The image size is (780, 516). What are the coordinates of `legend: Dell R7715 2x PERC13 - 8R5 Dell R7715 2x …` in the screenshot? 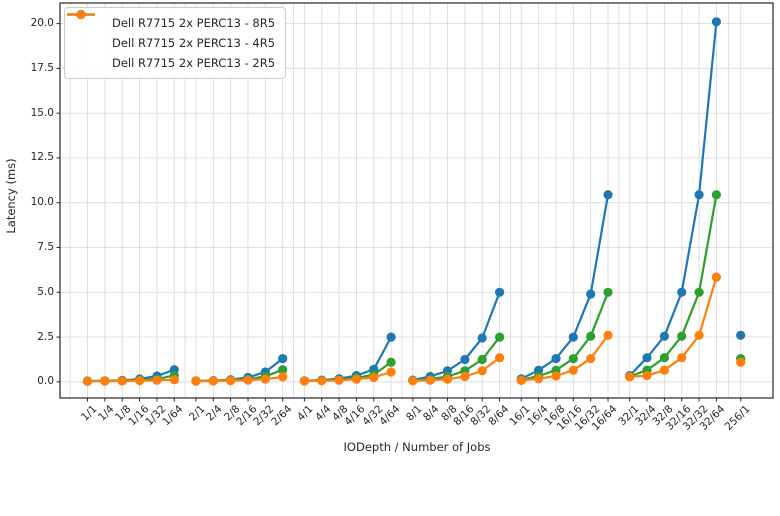 It's located at (175, 43).